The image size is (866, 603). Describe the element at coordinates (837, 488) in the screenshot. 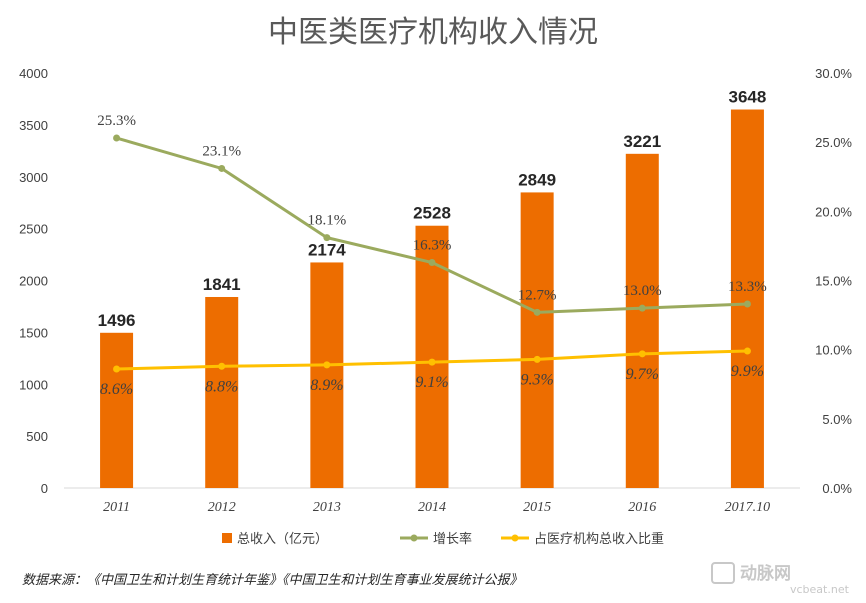

I see `y-right-tick-label: 0.0%` at that location.